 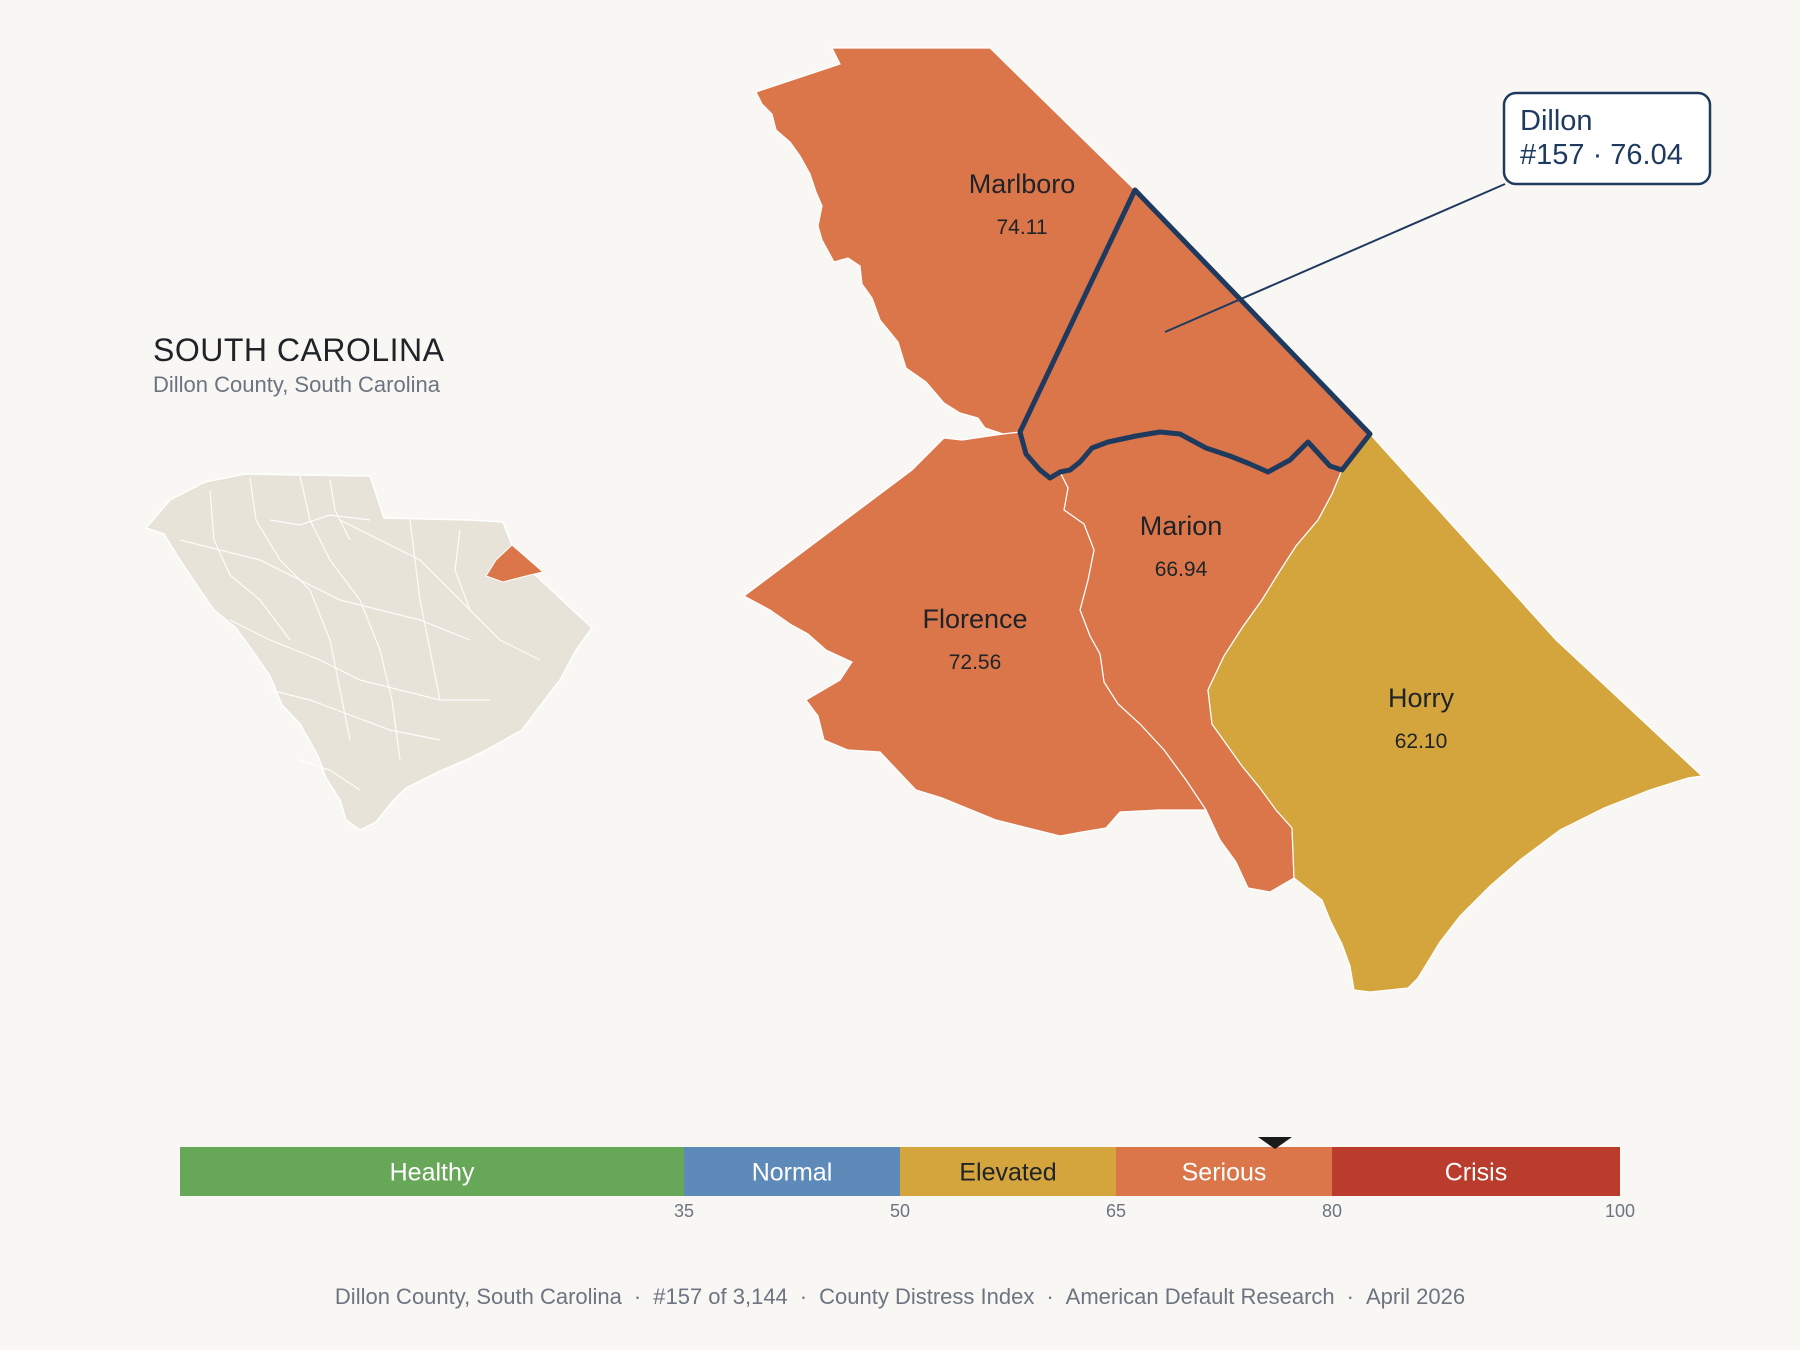 I want to click on county-score-marion: 66.94, so click(x=1181, y=569).